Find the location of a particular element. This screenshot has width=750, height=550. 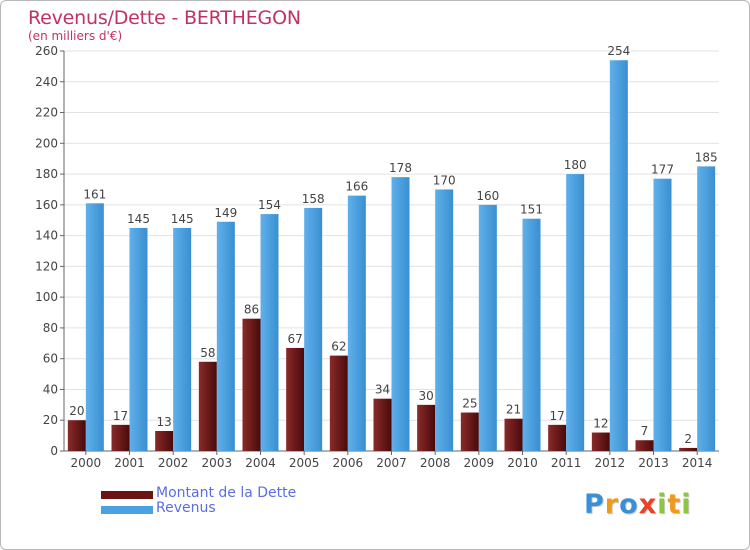

data-label-dette: 25 is located at coordinates (469, 404).